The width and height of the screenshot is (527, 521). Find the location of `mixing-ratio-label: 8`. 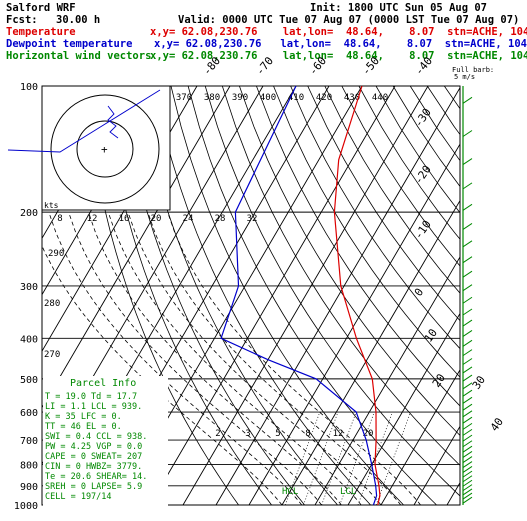

mixing-ratio-label: 8 is located at coordinates (307, 434).